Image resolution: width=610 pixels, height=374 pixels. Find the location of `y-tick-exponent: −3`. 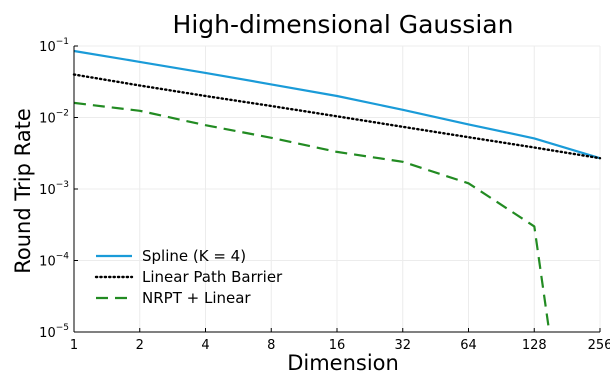

y-tick-exponent: −3 is located at coordinates (62, 185).